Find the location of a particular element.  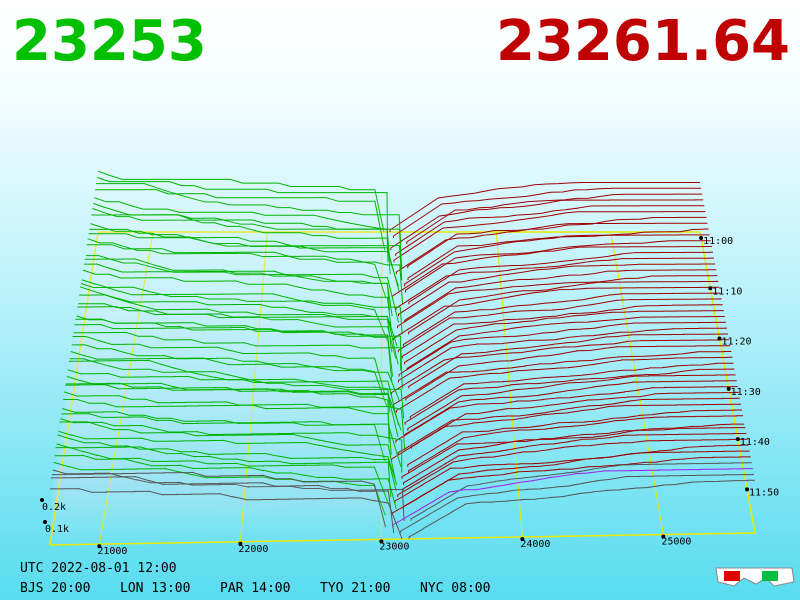

timezone-time: LON 13:00 is located at coordinates (155, 588).